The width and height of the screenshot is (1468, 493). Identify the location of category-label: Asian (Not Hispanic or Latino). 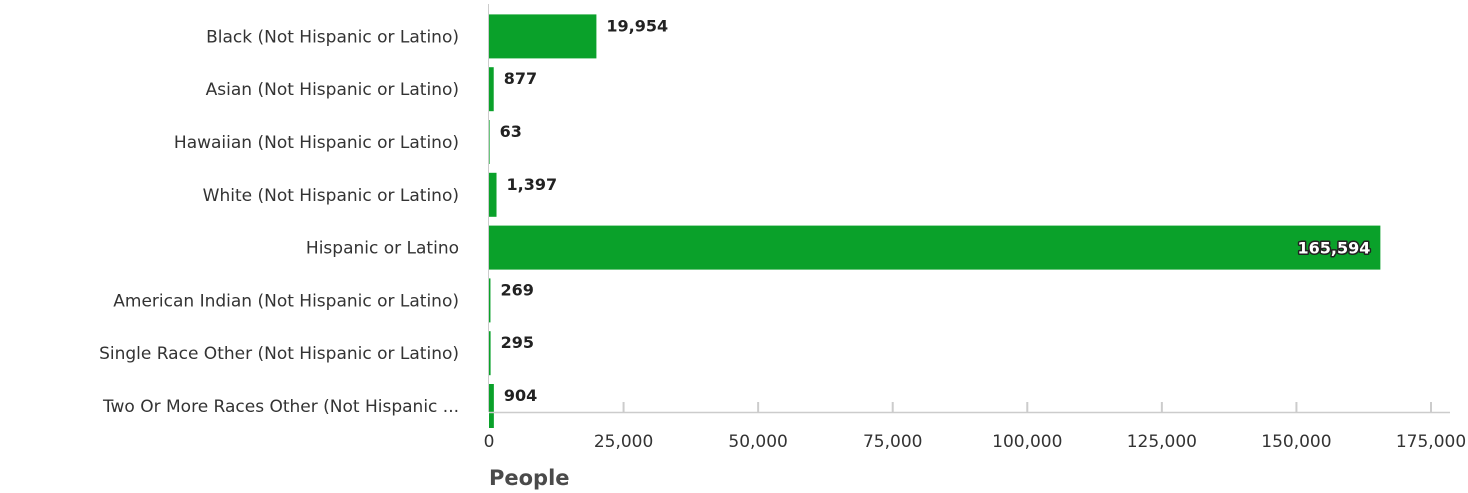
(332, 90).